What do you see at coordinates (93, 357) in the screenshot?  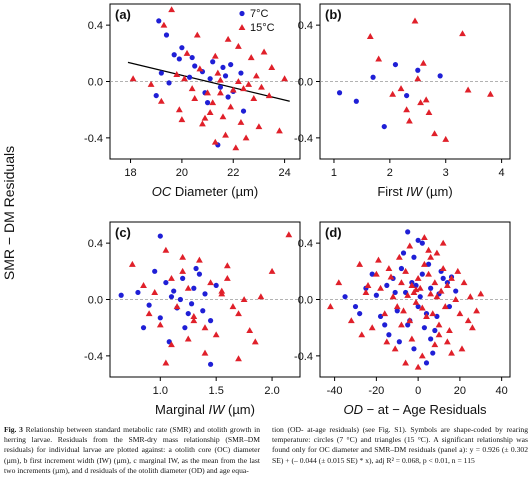 I see `panel-c-y-tick-label: -0.4` at bounding box center [93, 357].